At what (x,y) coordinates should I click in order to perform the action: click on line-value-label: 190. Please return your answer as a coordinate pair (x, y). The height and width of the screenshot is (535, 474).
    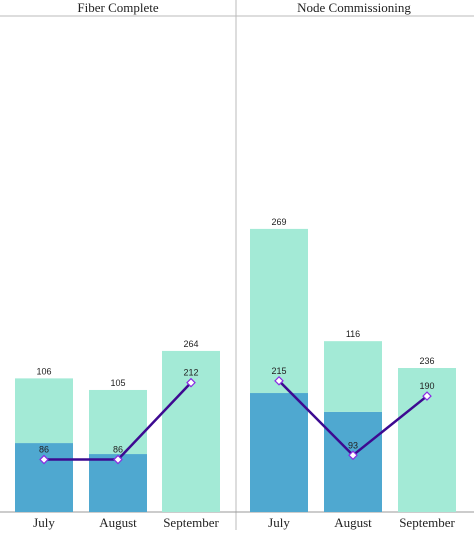
    Looking at the image, I should click on (426, 386).